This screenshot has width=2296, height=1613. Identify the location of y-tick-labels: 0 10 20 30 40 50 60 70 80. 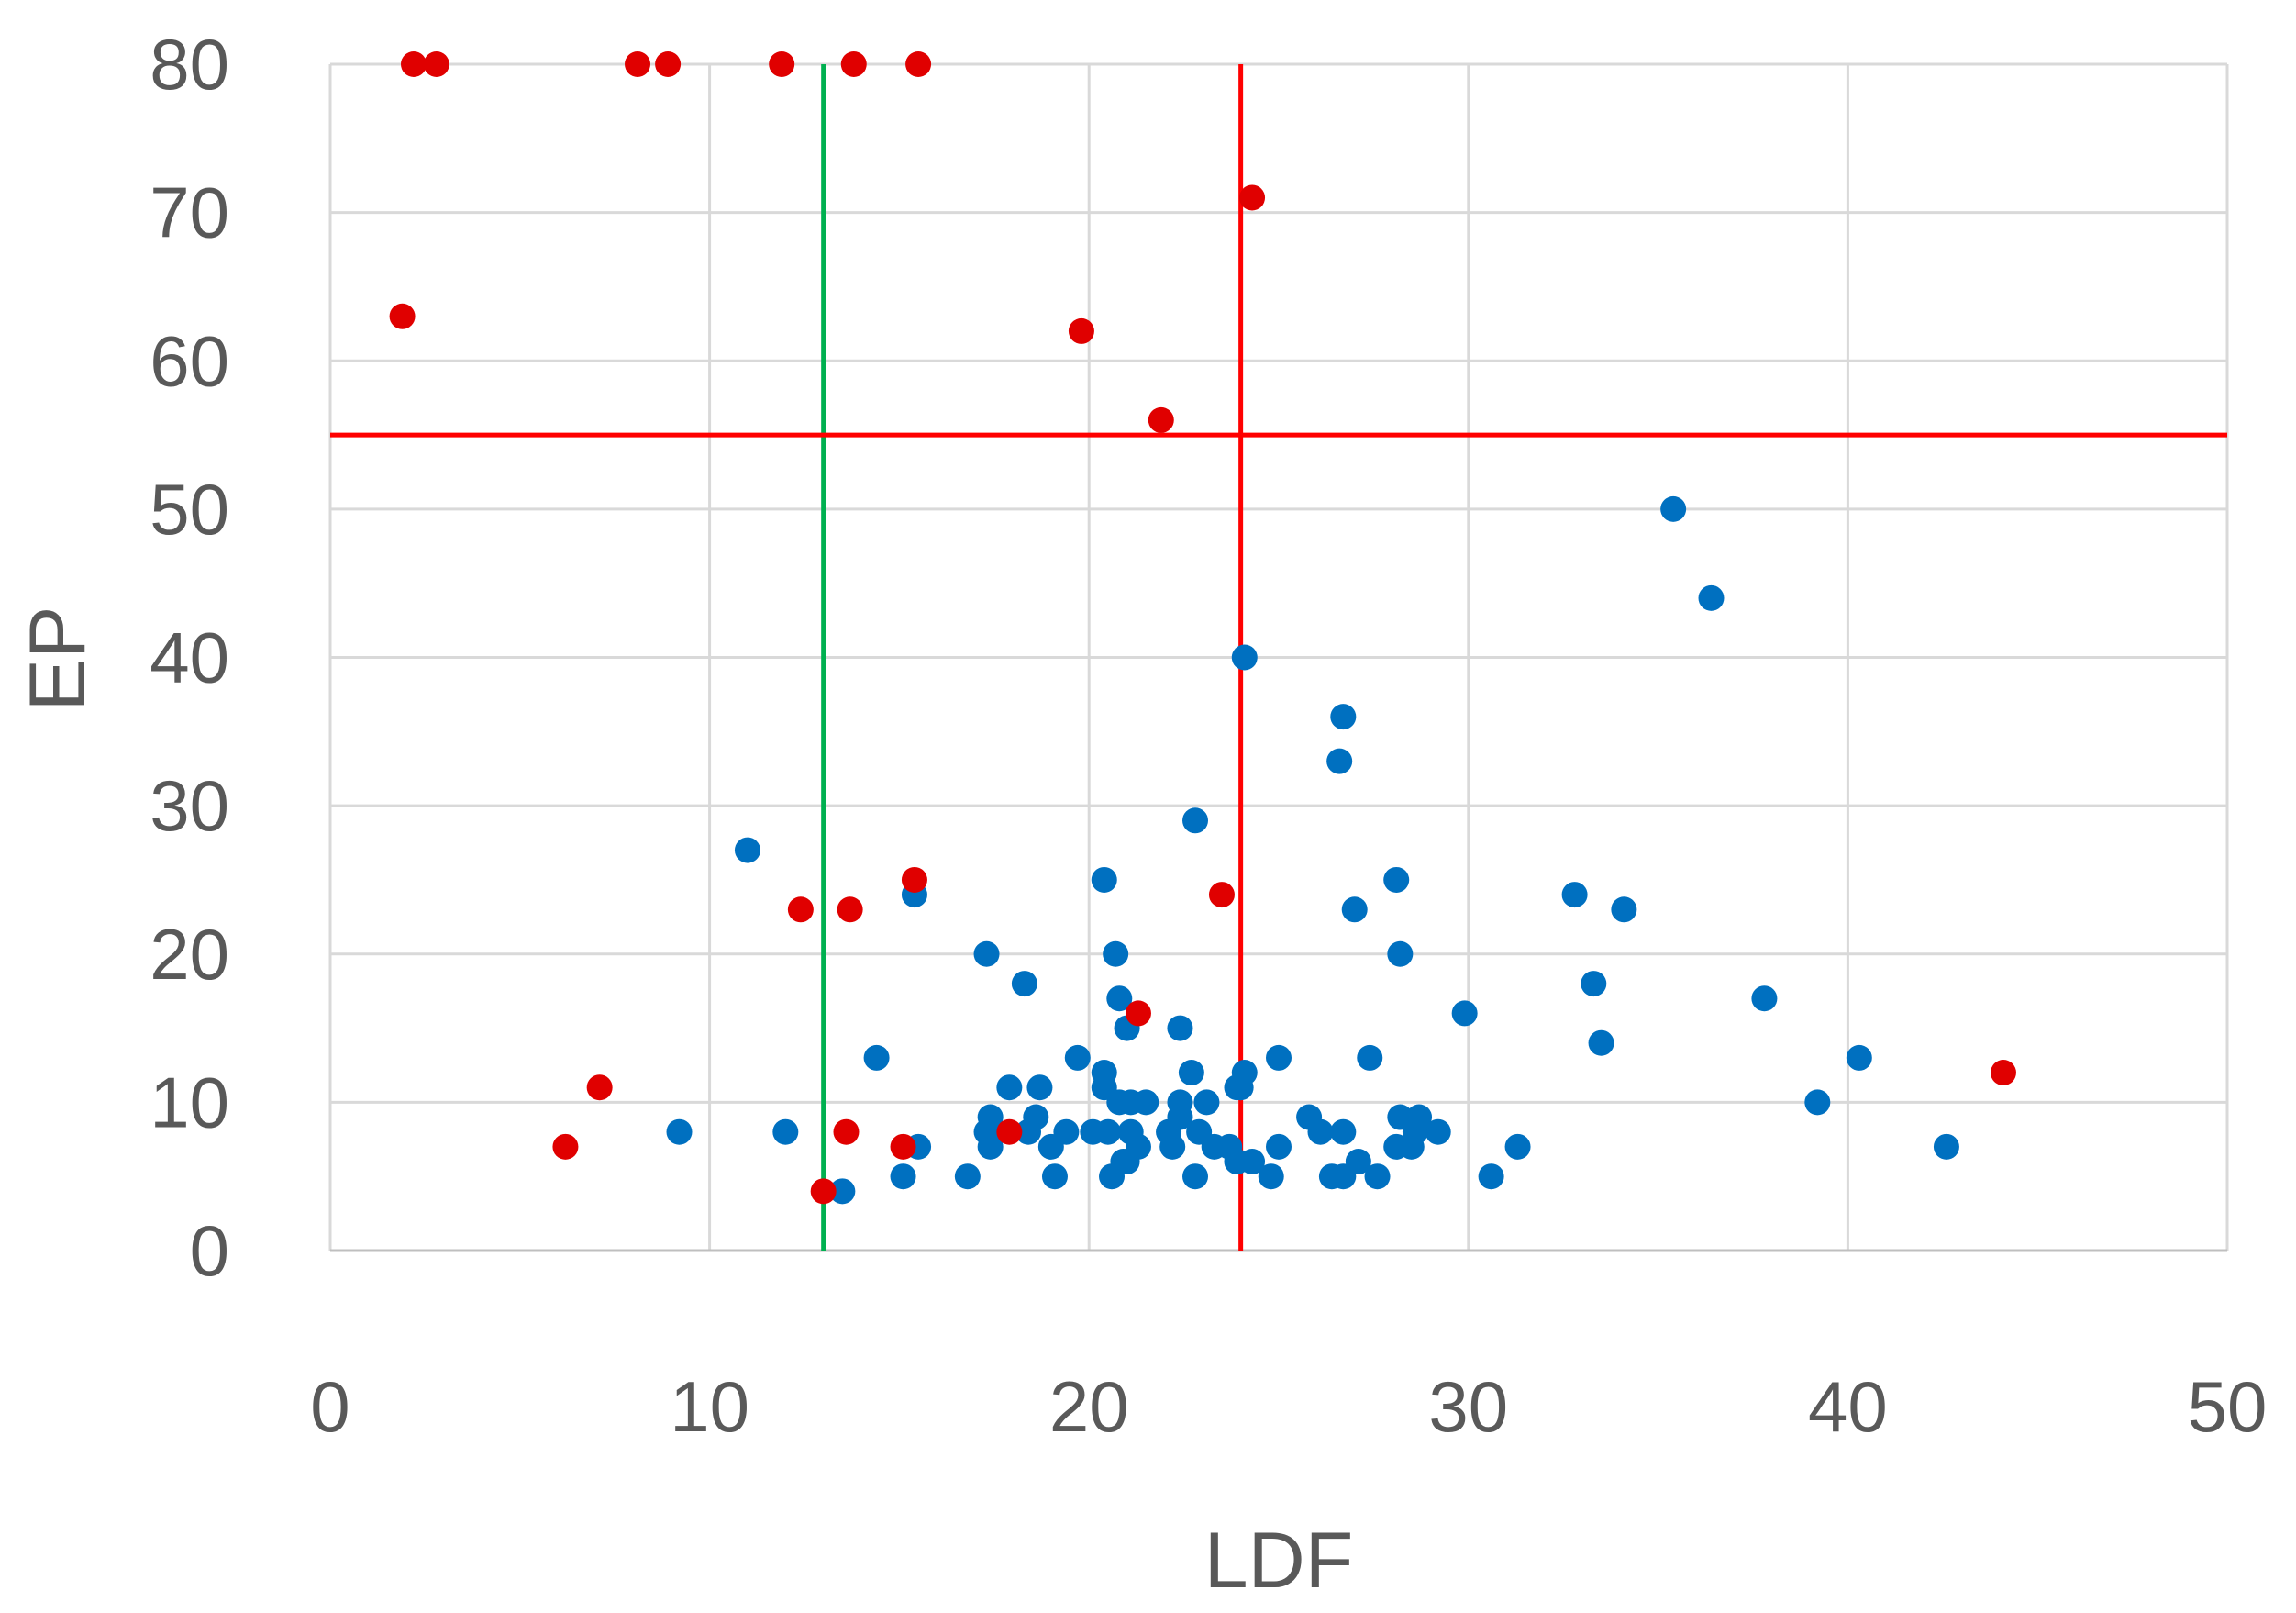
(189, 657).